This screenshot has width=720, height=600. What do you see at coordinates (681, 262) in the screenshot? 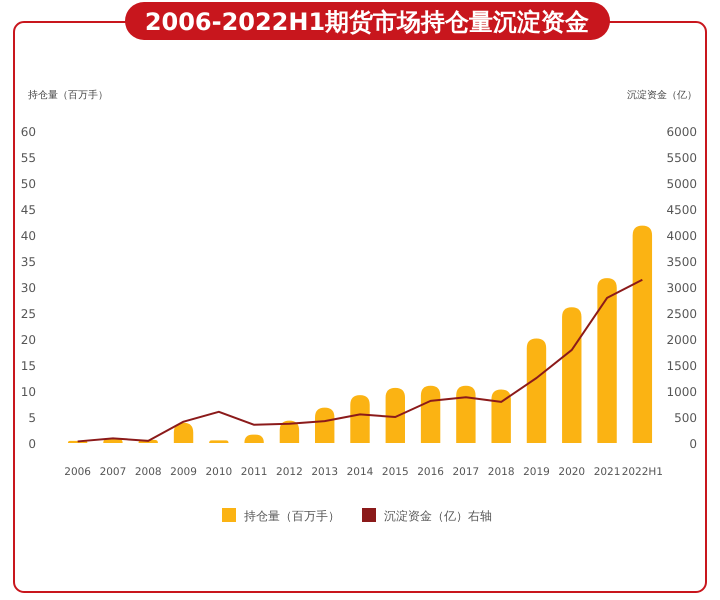
I see `y2-tick-label: 3500` at bounding box center [681, 262].